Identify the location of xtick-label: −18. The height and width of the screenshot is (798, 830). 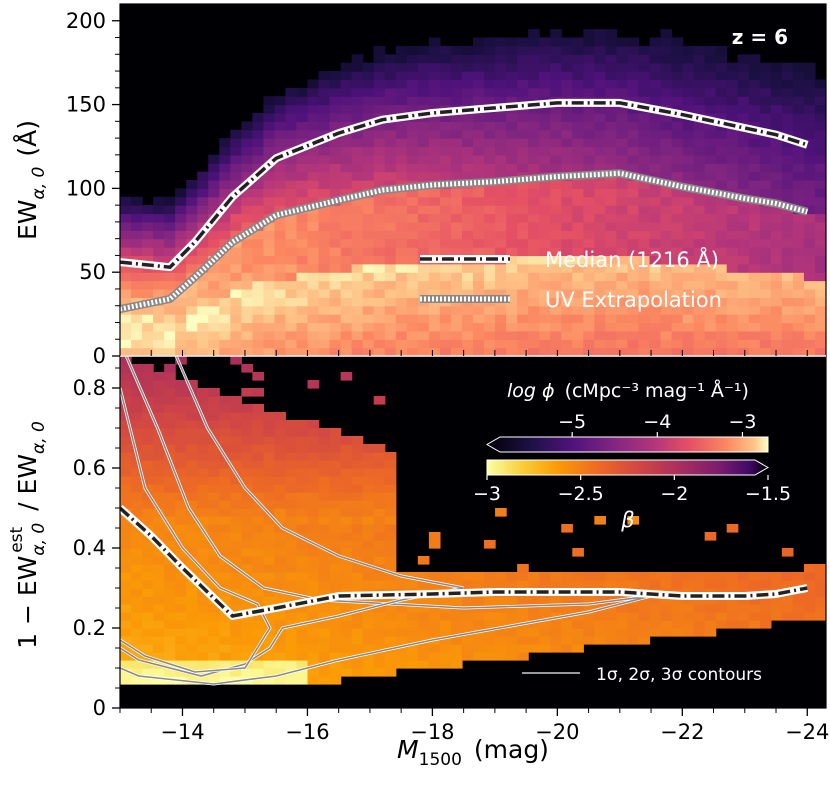
(432, 732).